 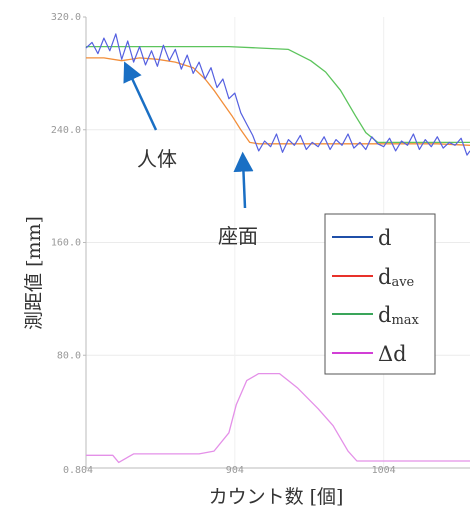 What do you see at coordinates (243, 180) in the screenshot?
I see `arrow-seat` at bounding box center [243, 180].